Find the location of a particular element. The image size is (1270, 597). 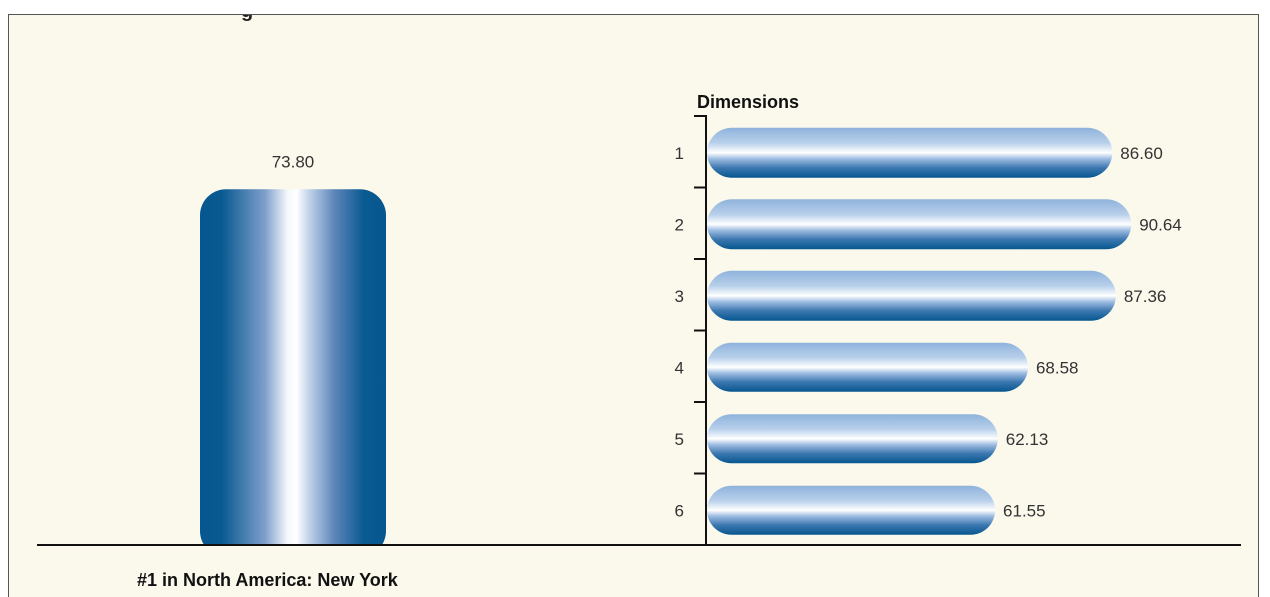

dimensions-title: Dimensions is located at coordinates (748, 102).